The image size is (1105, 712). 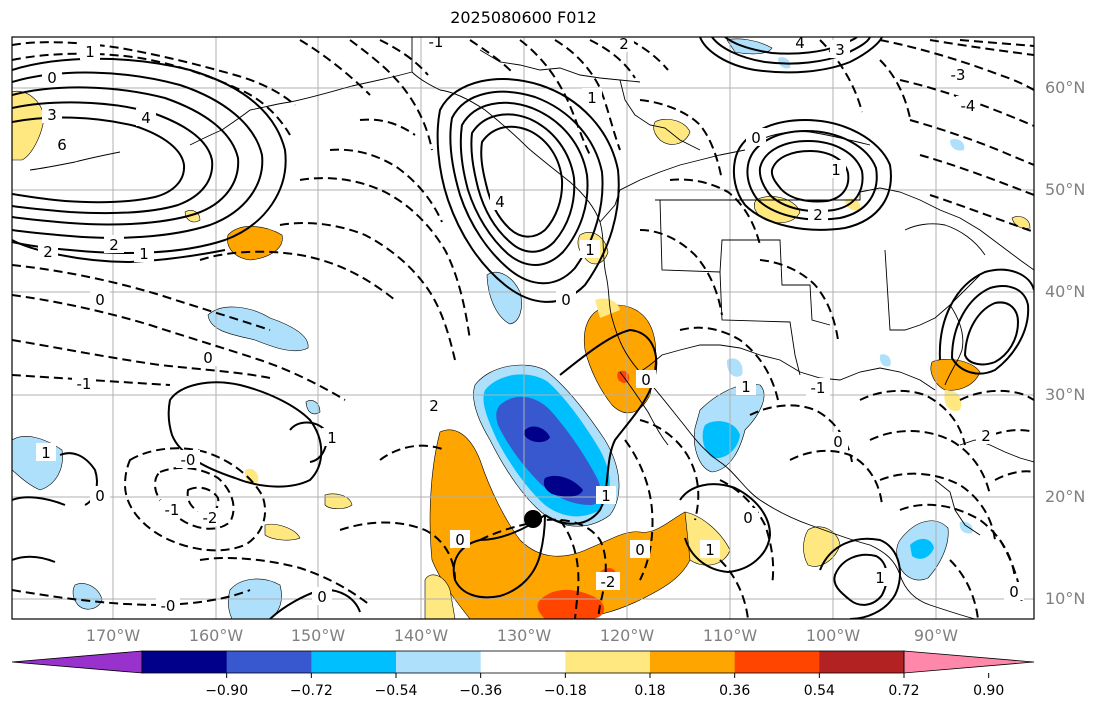 What do you see at coordinates (481, 691) in the screenshot?
I see `colorbar-tick-label: −0.36` at bounding box center [481, 691].